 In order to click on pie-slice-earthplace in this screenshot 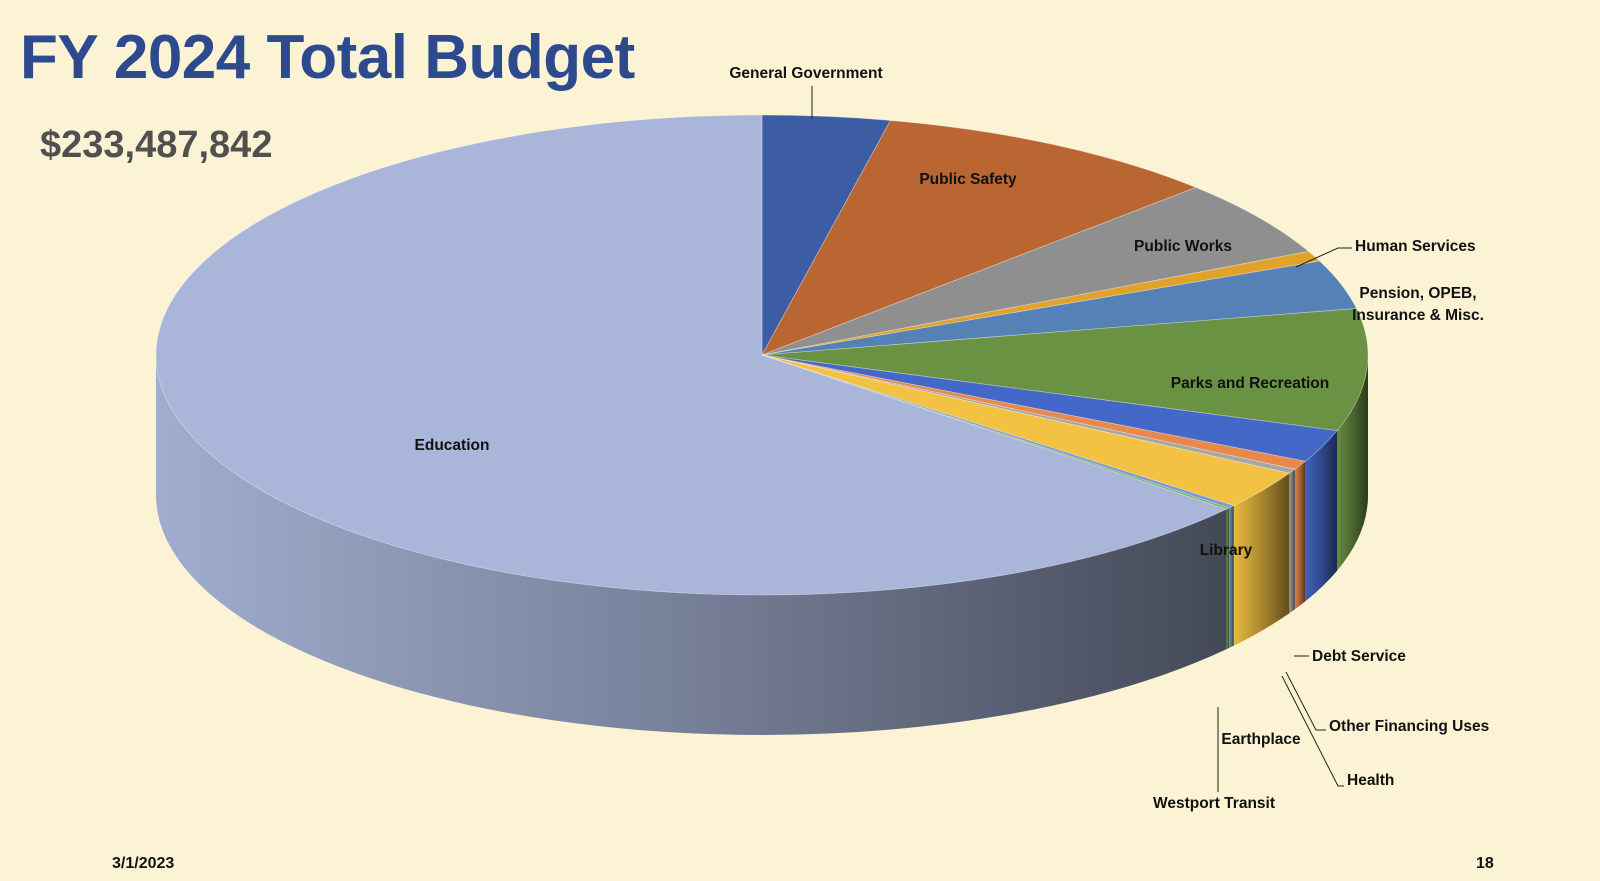, I will do `click(998, 431)`.